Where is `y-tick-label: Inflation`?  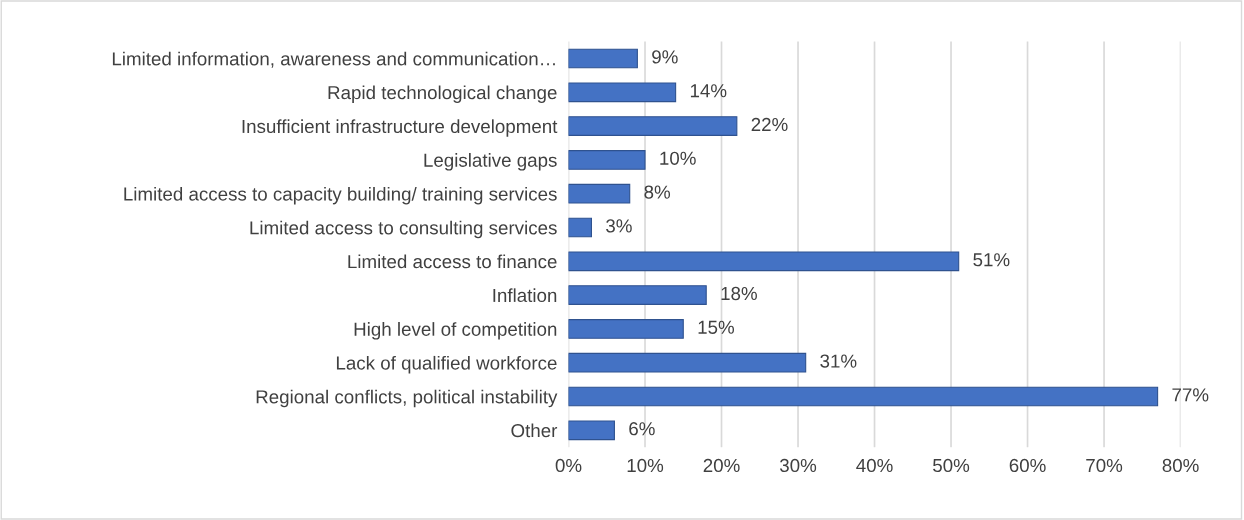 y-tick-label: Inflation is located at coordinates (525, 295).